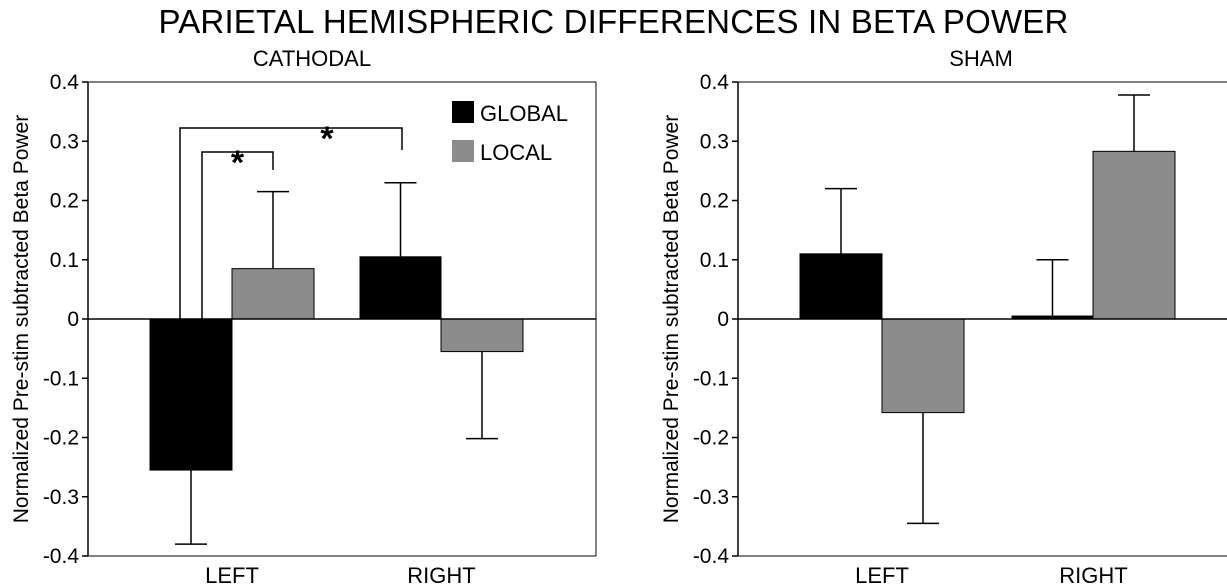 The image size is (1227, 587). Describe the element at coordinates (61, 497) in the screenshot. I see `cathodal-y-tick-label: -0.3` at that location.